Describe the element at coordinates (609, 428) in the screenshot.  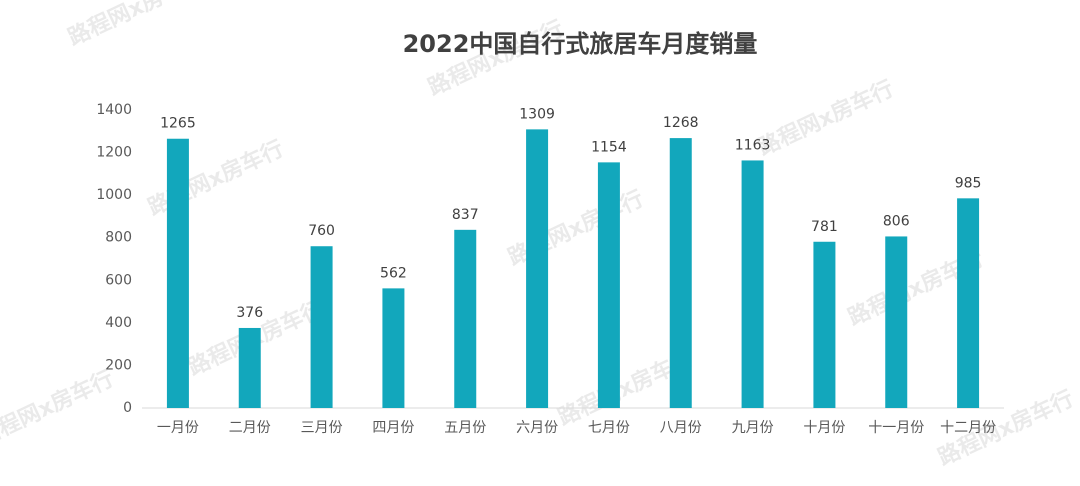
I see `x-tick-label: 七月份` at that location.